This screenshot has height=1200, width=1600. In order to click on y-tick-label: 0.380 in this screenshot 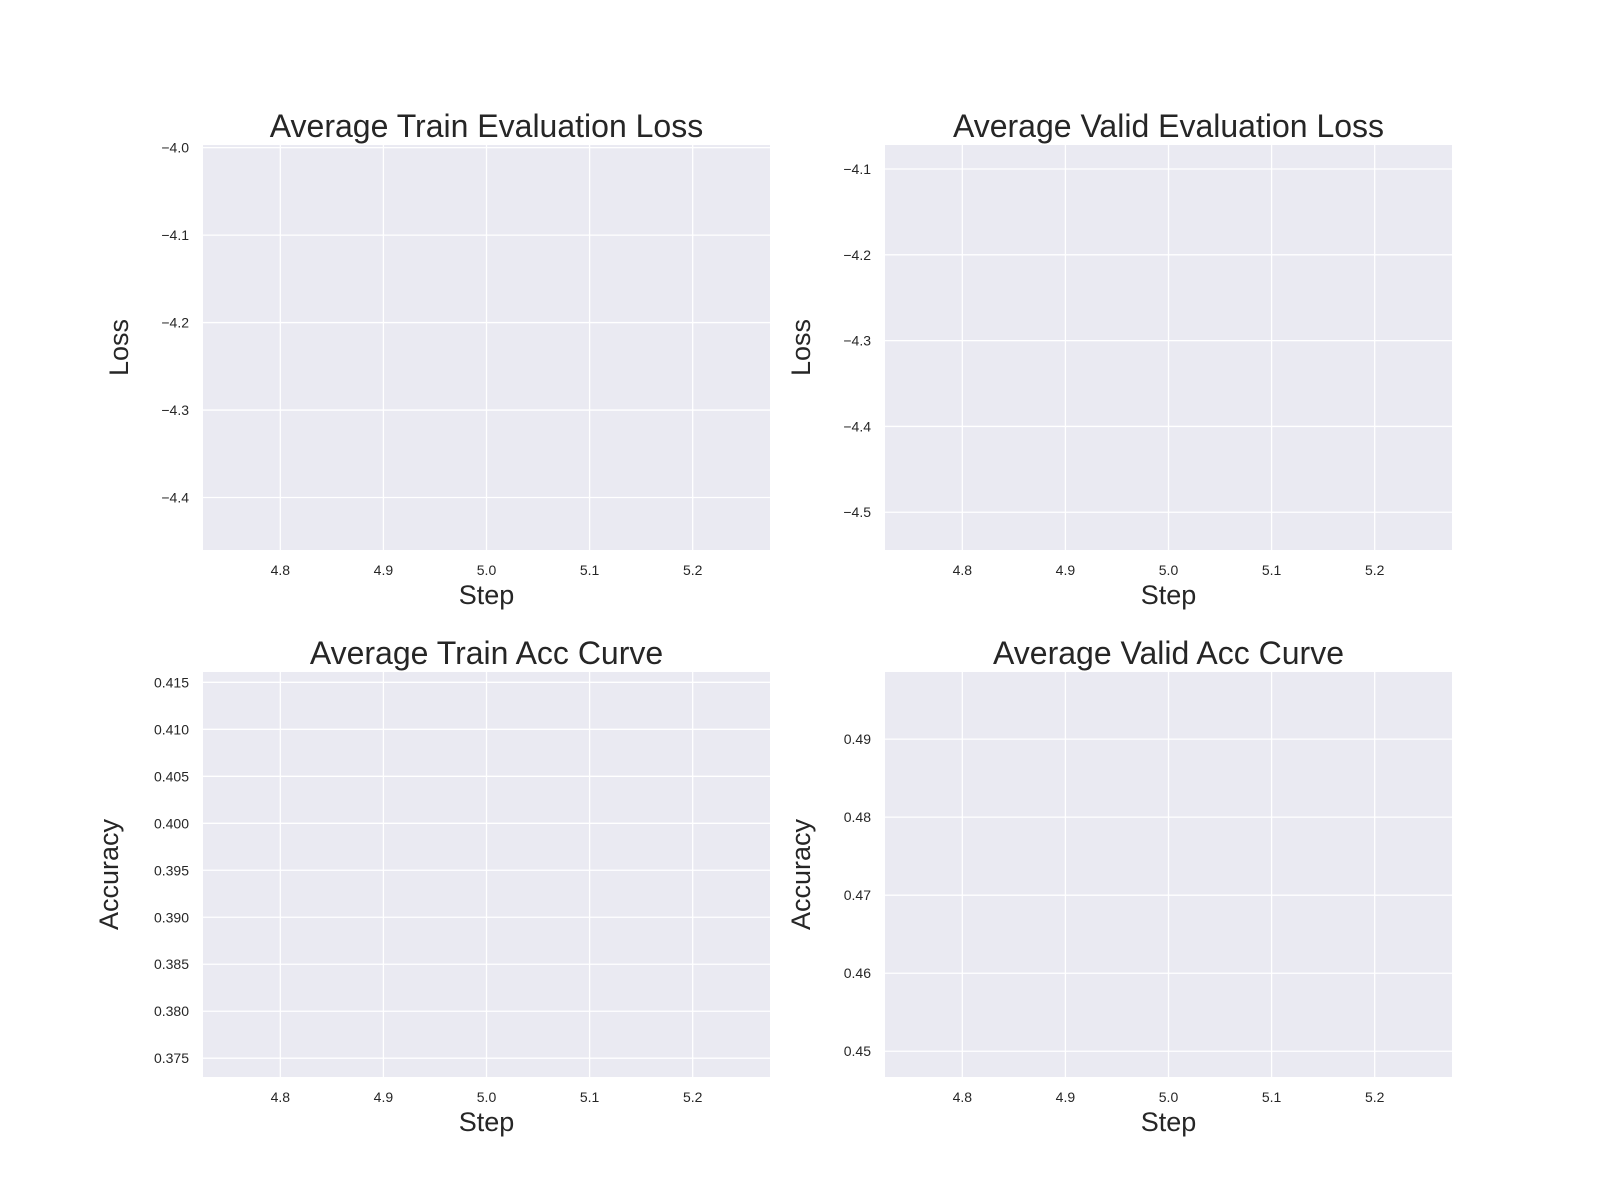, I will do `click(171, 1011)`.